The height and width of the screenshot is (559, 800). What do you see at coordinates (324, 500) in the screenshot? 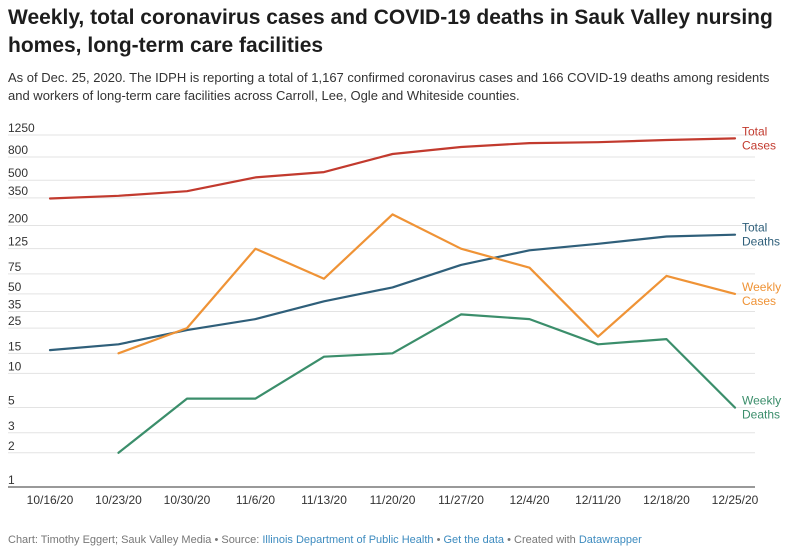
I see `x-tick-label: 11/13/20` at bounding box center [324, 500].